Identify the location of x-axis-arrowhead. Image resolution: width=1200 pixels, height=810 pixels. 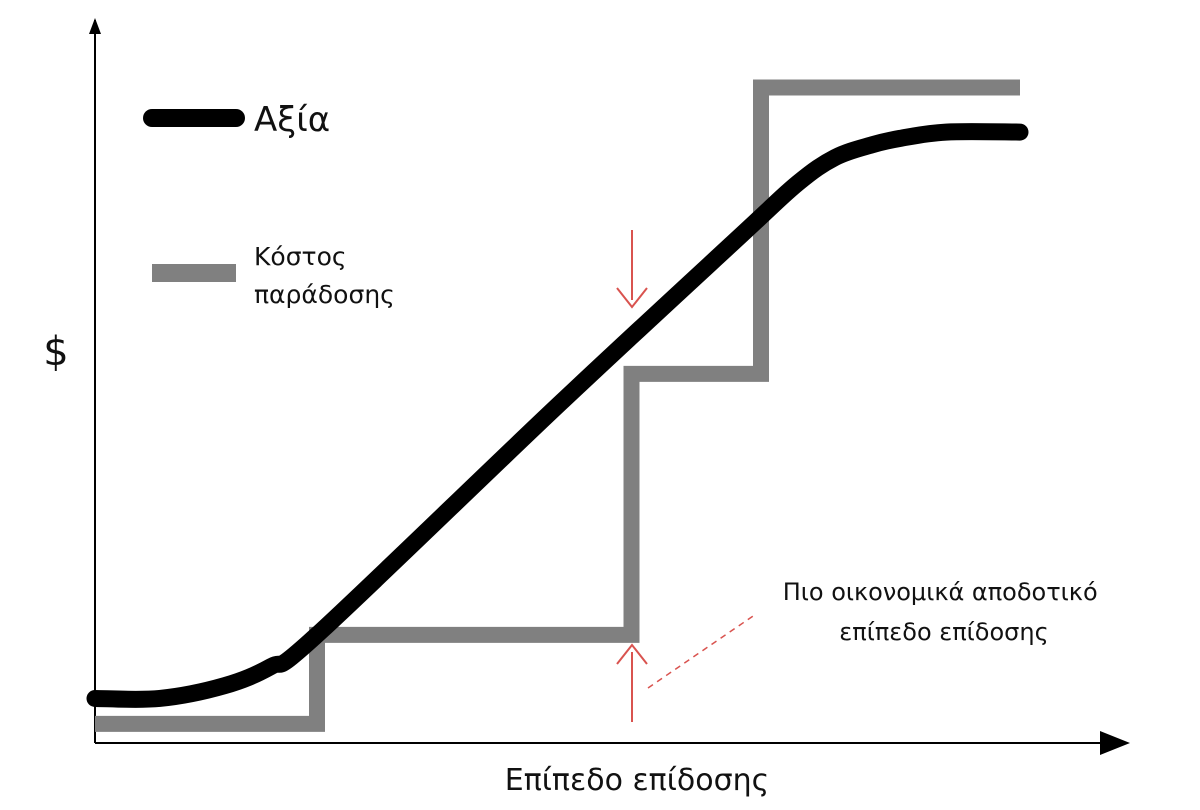
(1115, 743).